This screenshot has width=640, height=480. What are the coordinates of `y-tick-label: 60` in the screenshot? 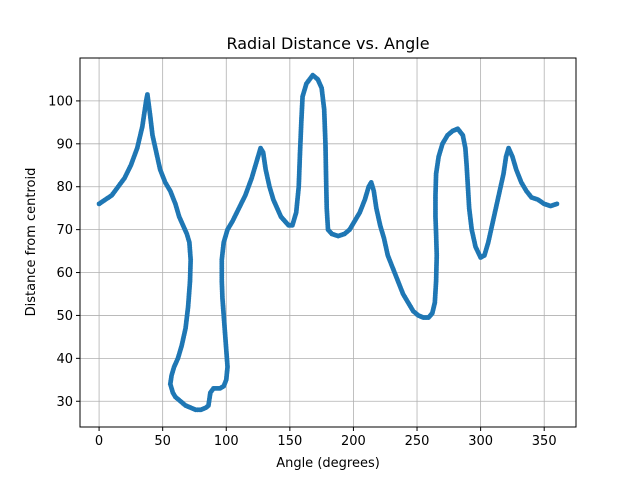 It's located at (64, 273).